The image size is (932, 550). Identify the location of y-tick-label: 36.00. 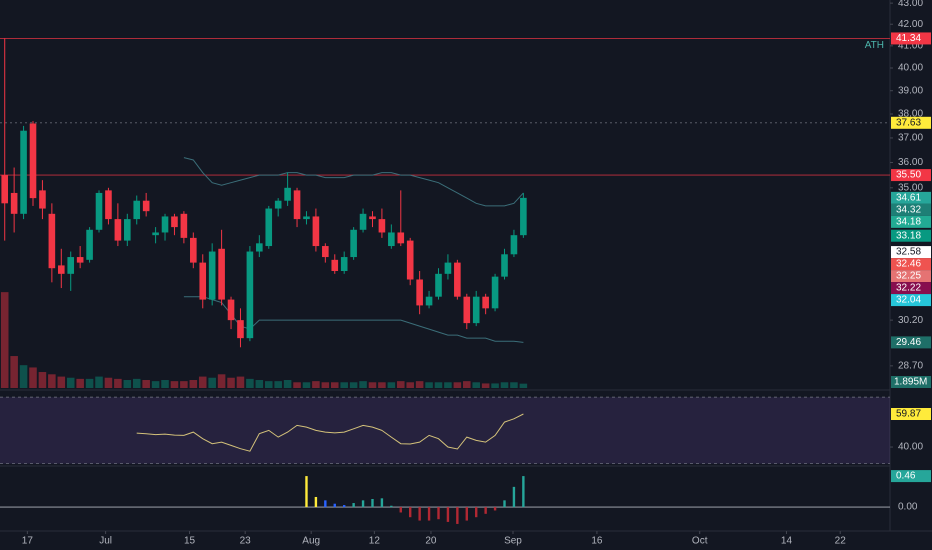
(910, 162).